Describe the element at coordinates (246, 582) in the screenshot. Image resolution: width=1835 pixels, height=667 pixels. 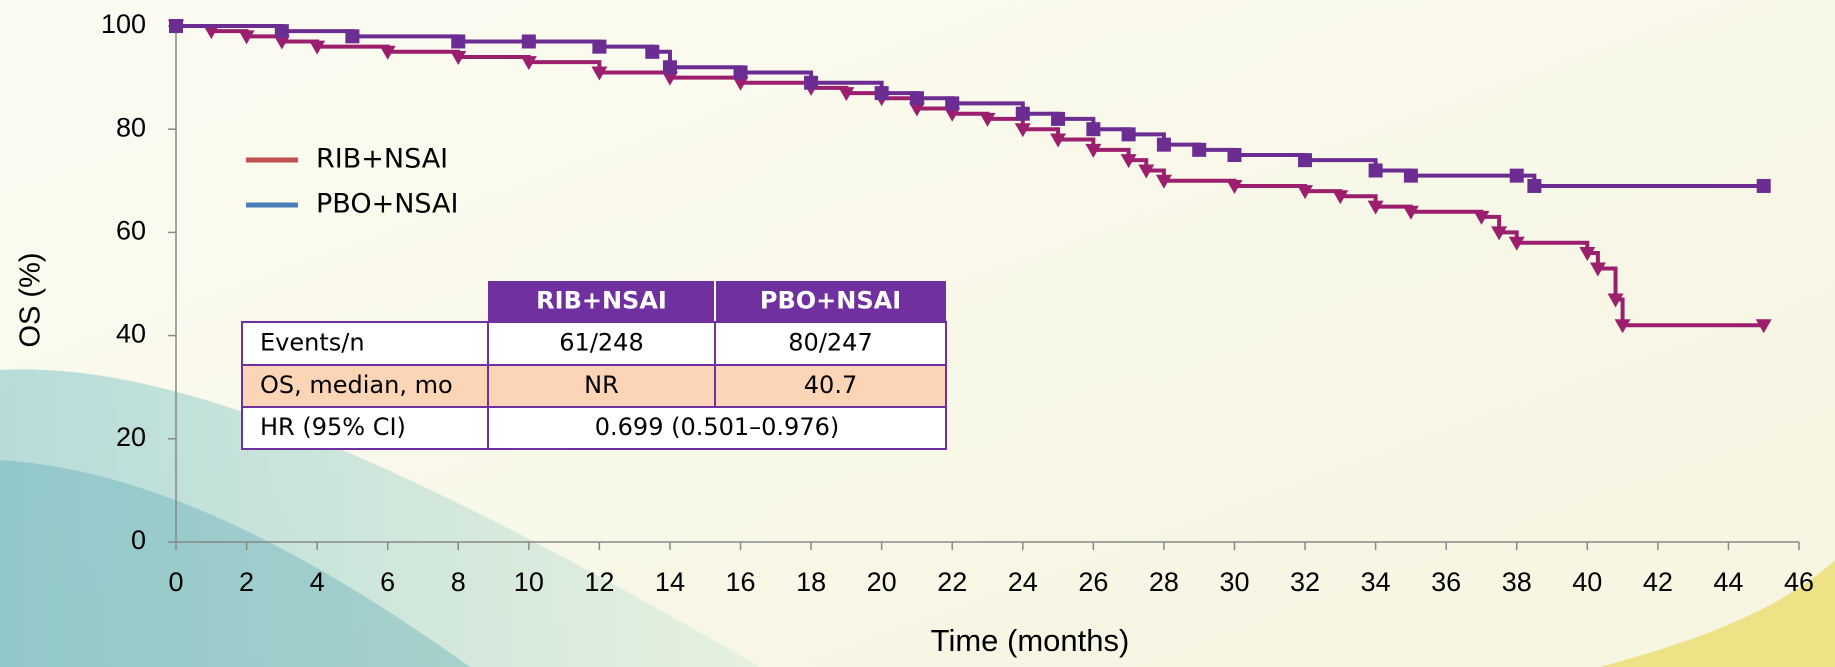
I see `x-tick-label: 2` at that location.